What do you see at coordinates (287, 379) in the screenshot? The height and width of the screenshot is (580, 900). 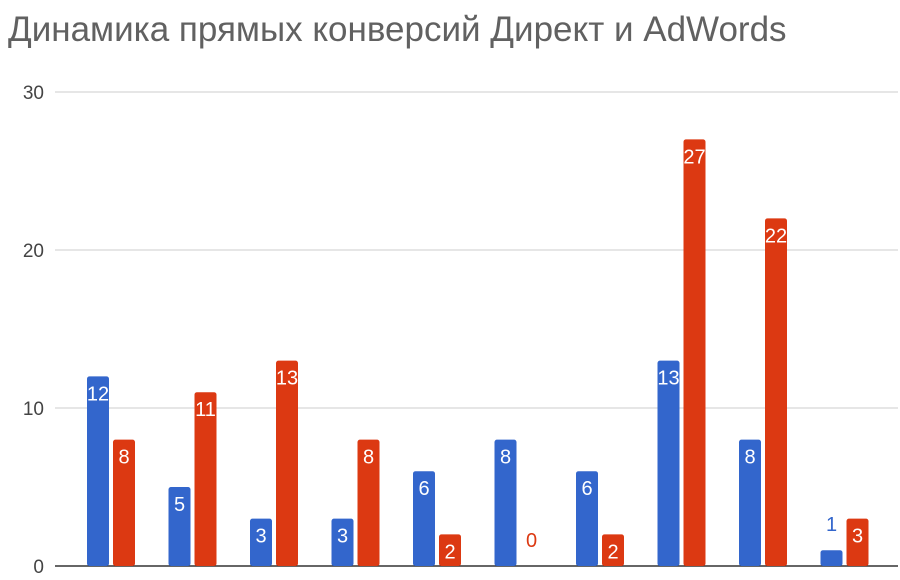 I see `data-label-series-2: 13` at bounding box center [287, 379].